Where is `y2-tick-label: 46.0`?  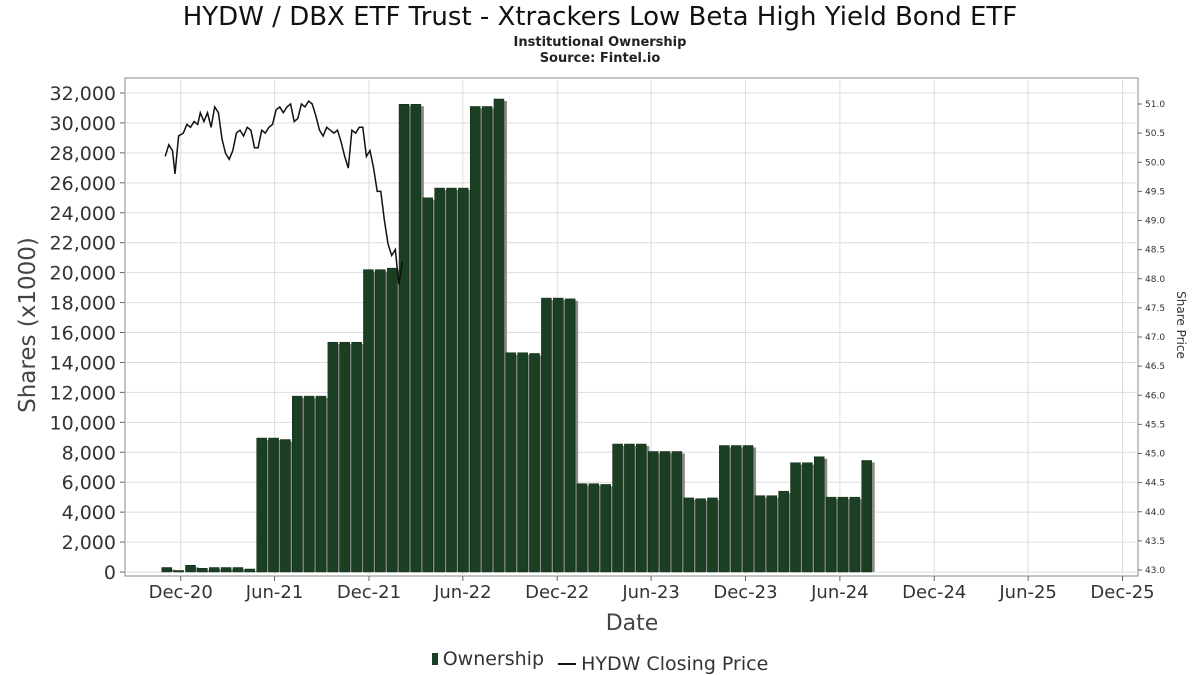 y2-tick-label: 46.0 is located at coordinates (1155, 396).